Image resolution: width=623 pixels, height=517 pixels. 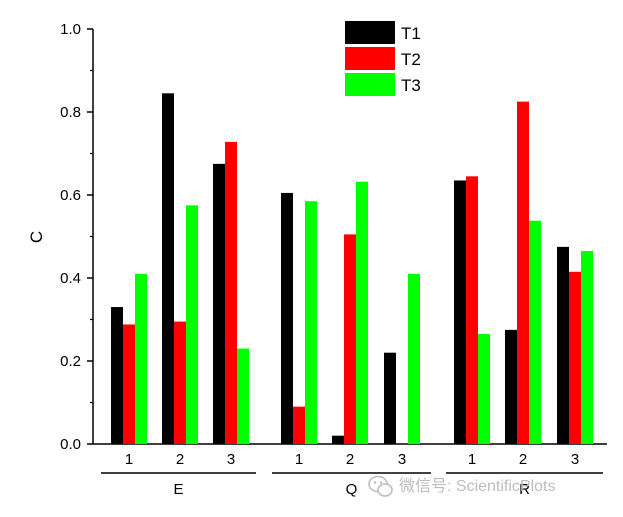 I want to click on legend-swatch-t3, so click(x=370, y=84).